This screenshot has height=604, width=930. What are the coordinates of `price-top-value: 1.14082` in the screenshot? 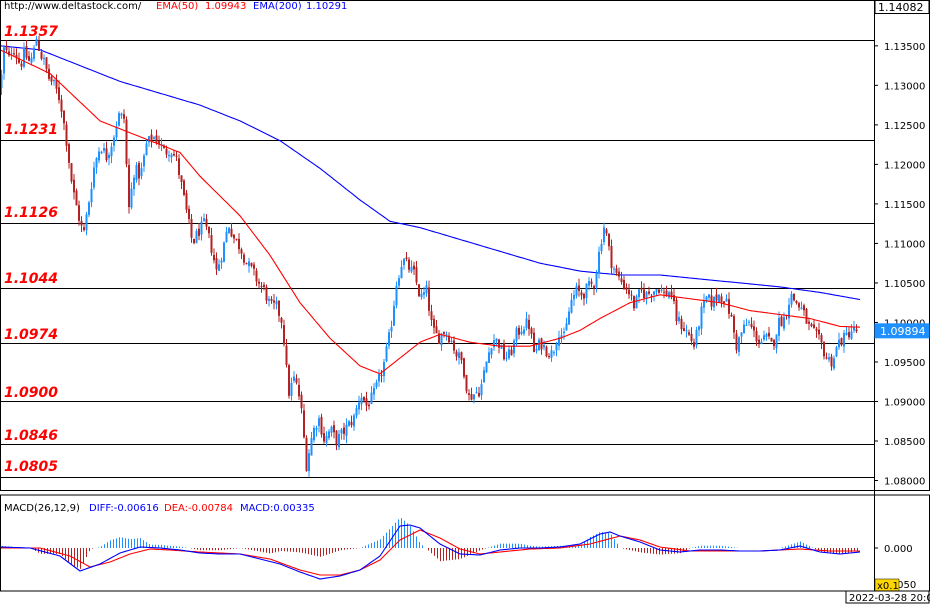 It's located at (901, 7).